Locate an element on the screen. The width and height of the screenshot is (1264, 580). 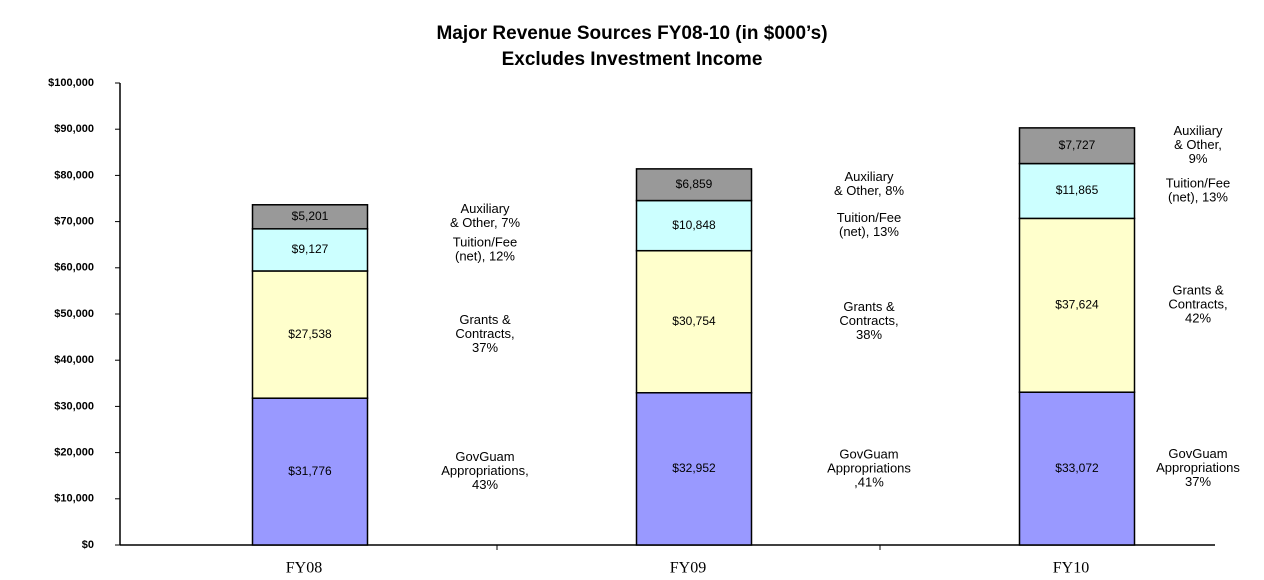
value-label: $27,538 is located at coordinates (310, 334).